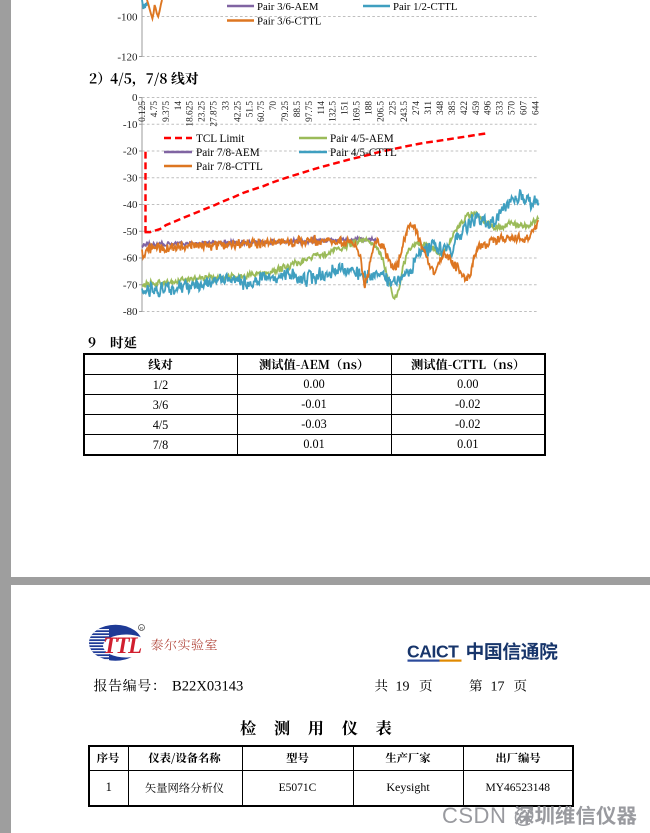  What do you see at coordinates (417, 108) in the screenshot?
I see `svg-text: 274` at bounding box center [417, 108].